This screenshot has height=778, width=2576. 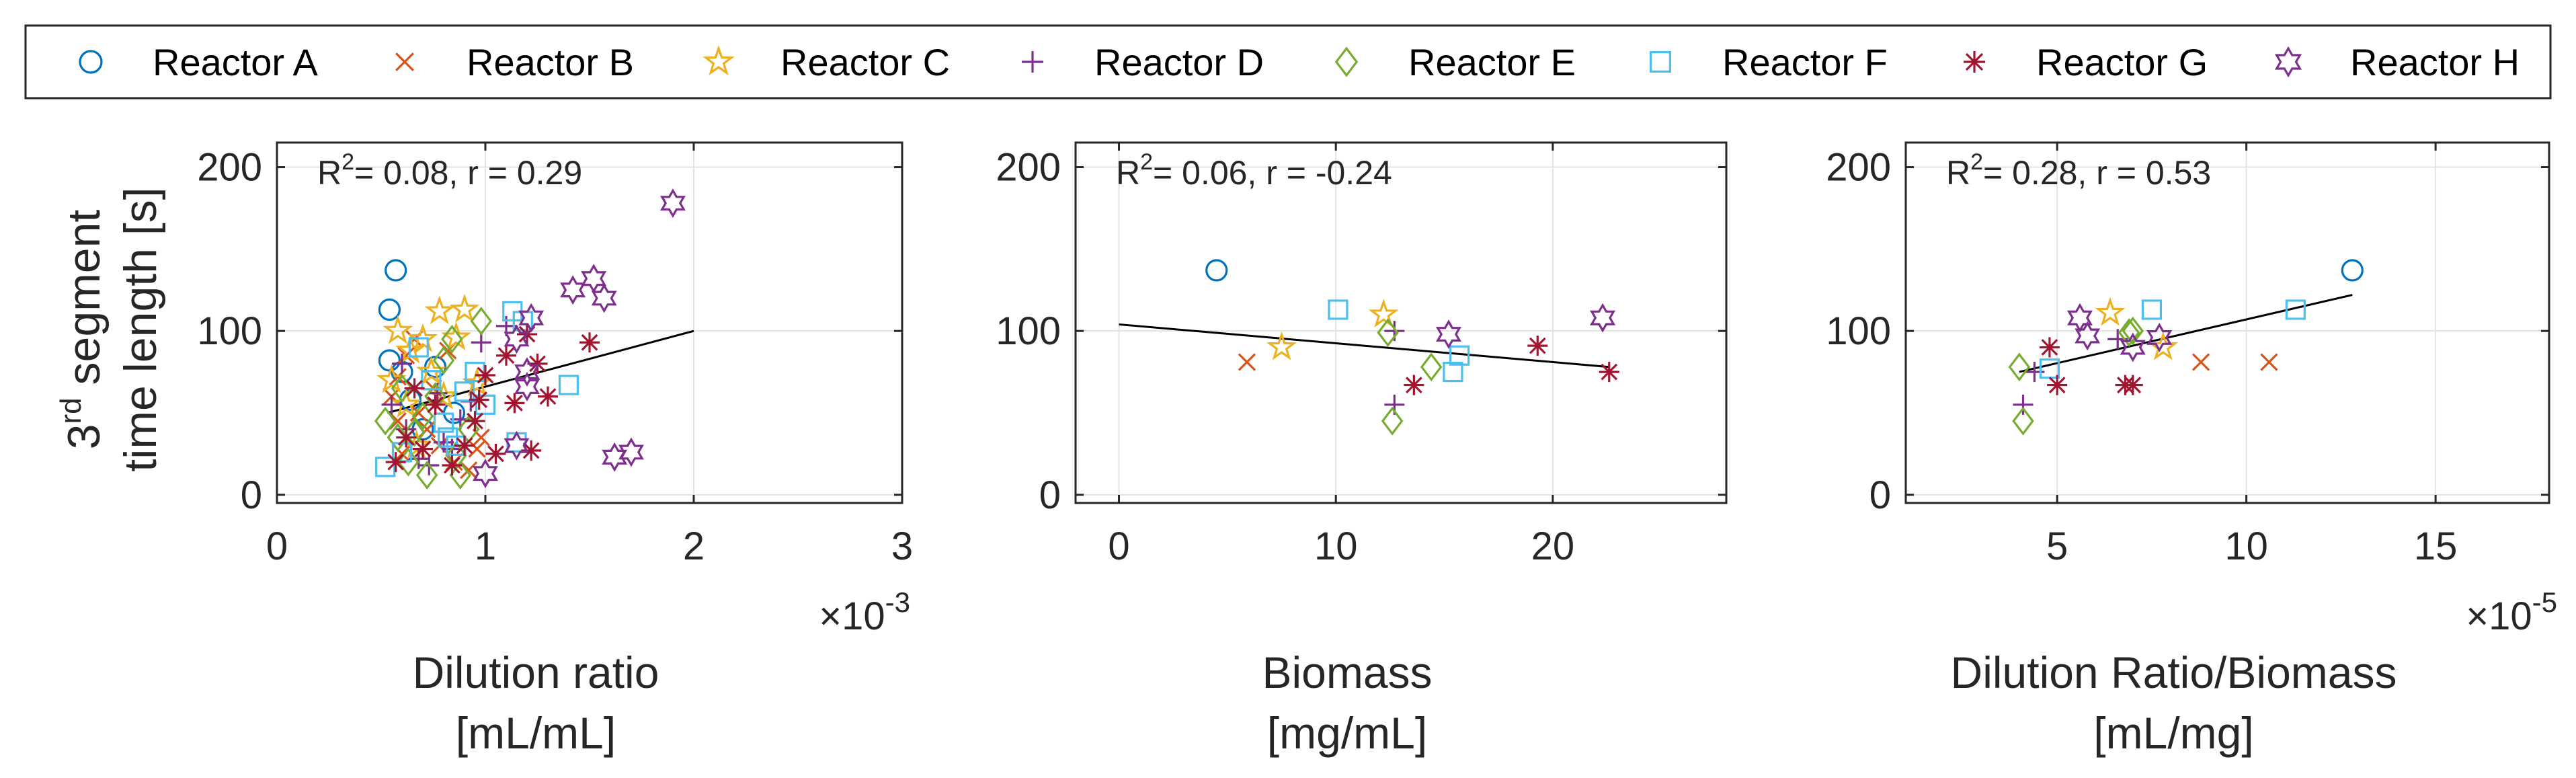 What do you see at coordinates (1347, 672) in the screenshot?
I see `x-axis-label: Biomass` at bounding box center [1347, 672].